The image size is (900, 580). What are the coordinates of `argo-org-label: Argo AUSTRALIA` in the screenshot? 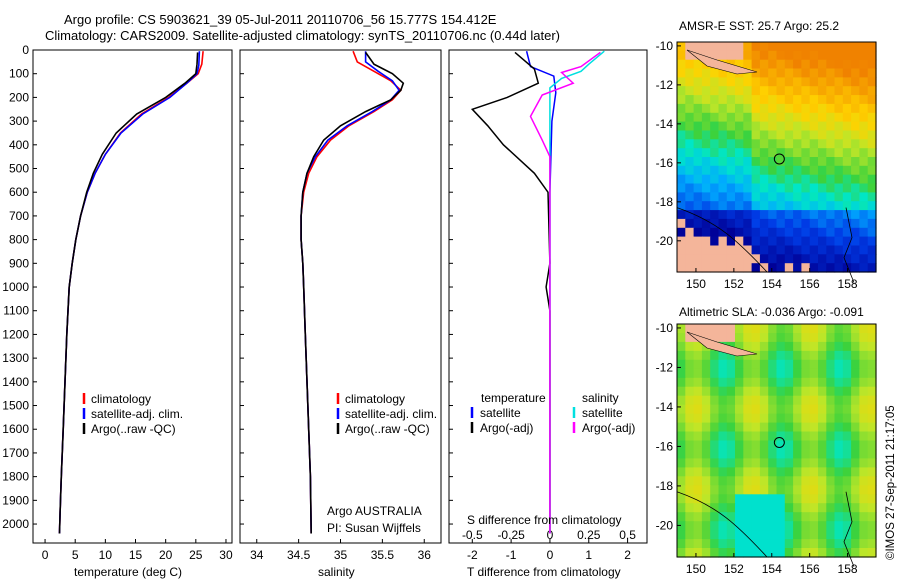 It's located at (374, 511).